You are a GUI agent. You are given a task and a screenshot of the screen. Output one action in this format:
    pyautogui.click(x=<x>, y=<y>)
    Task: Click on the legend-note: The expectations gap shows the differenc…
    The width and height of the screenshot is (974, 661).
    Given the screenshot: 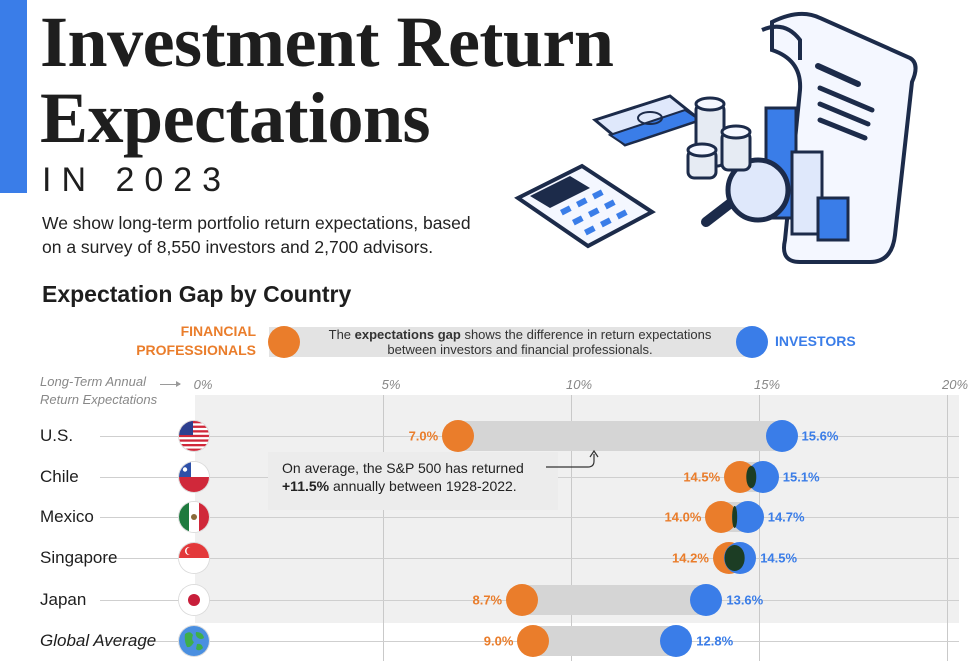 What is the action you would take?
    pyautogui.click(x=520, y=342)
    